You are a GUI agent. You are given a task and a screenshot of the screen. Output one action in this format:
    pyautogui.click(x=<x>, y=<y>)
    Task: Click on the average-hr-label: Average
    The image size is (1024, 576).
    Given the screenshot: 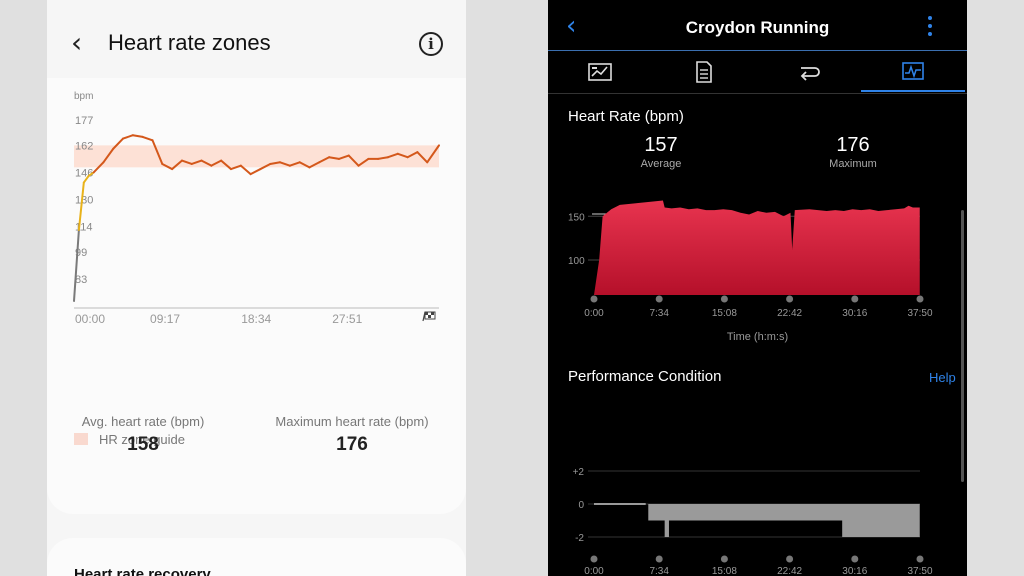 What is the action you would take?
    pyautogui.click(x=661, y=164)
    